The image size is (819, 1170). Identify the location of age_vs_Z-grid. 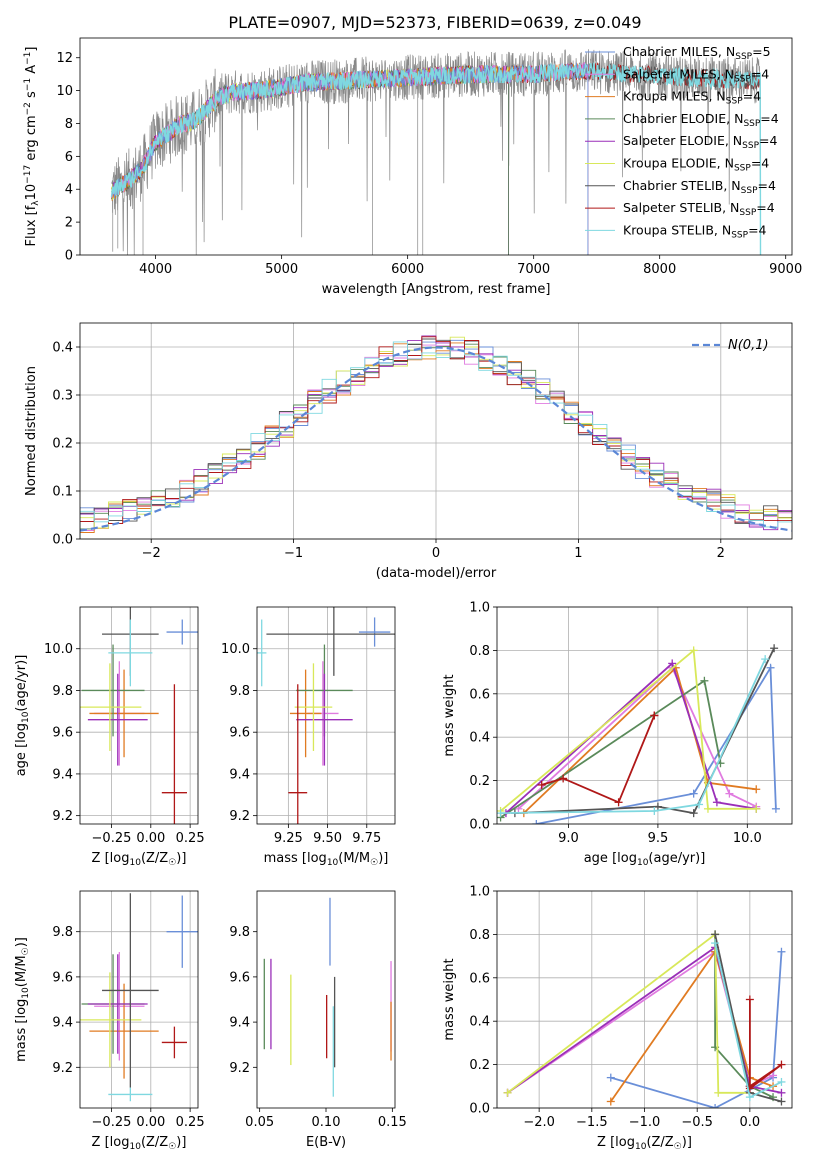
(139, 715).